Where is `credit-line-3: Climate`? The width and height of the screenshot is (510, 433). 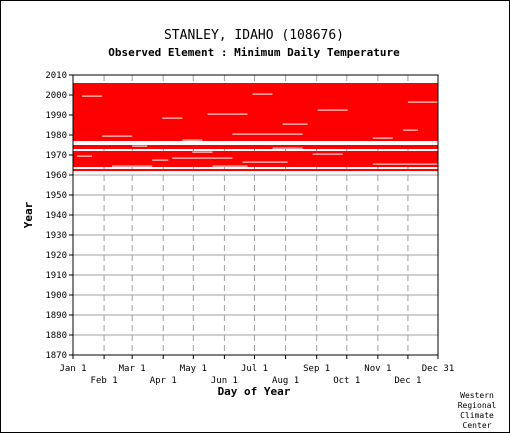
credit-line-3: Climate is located at coordinates (477, 415).